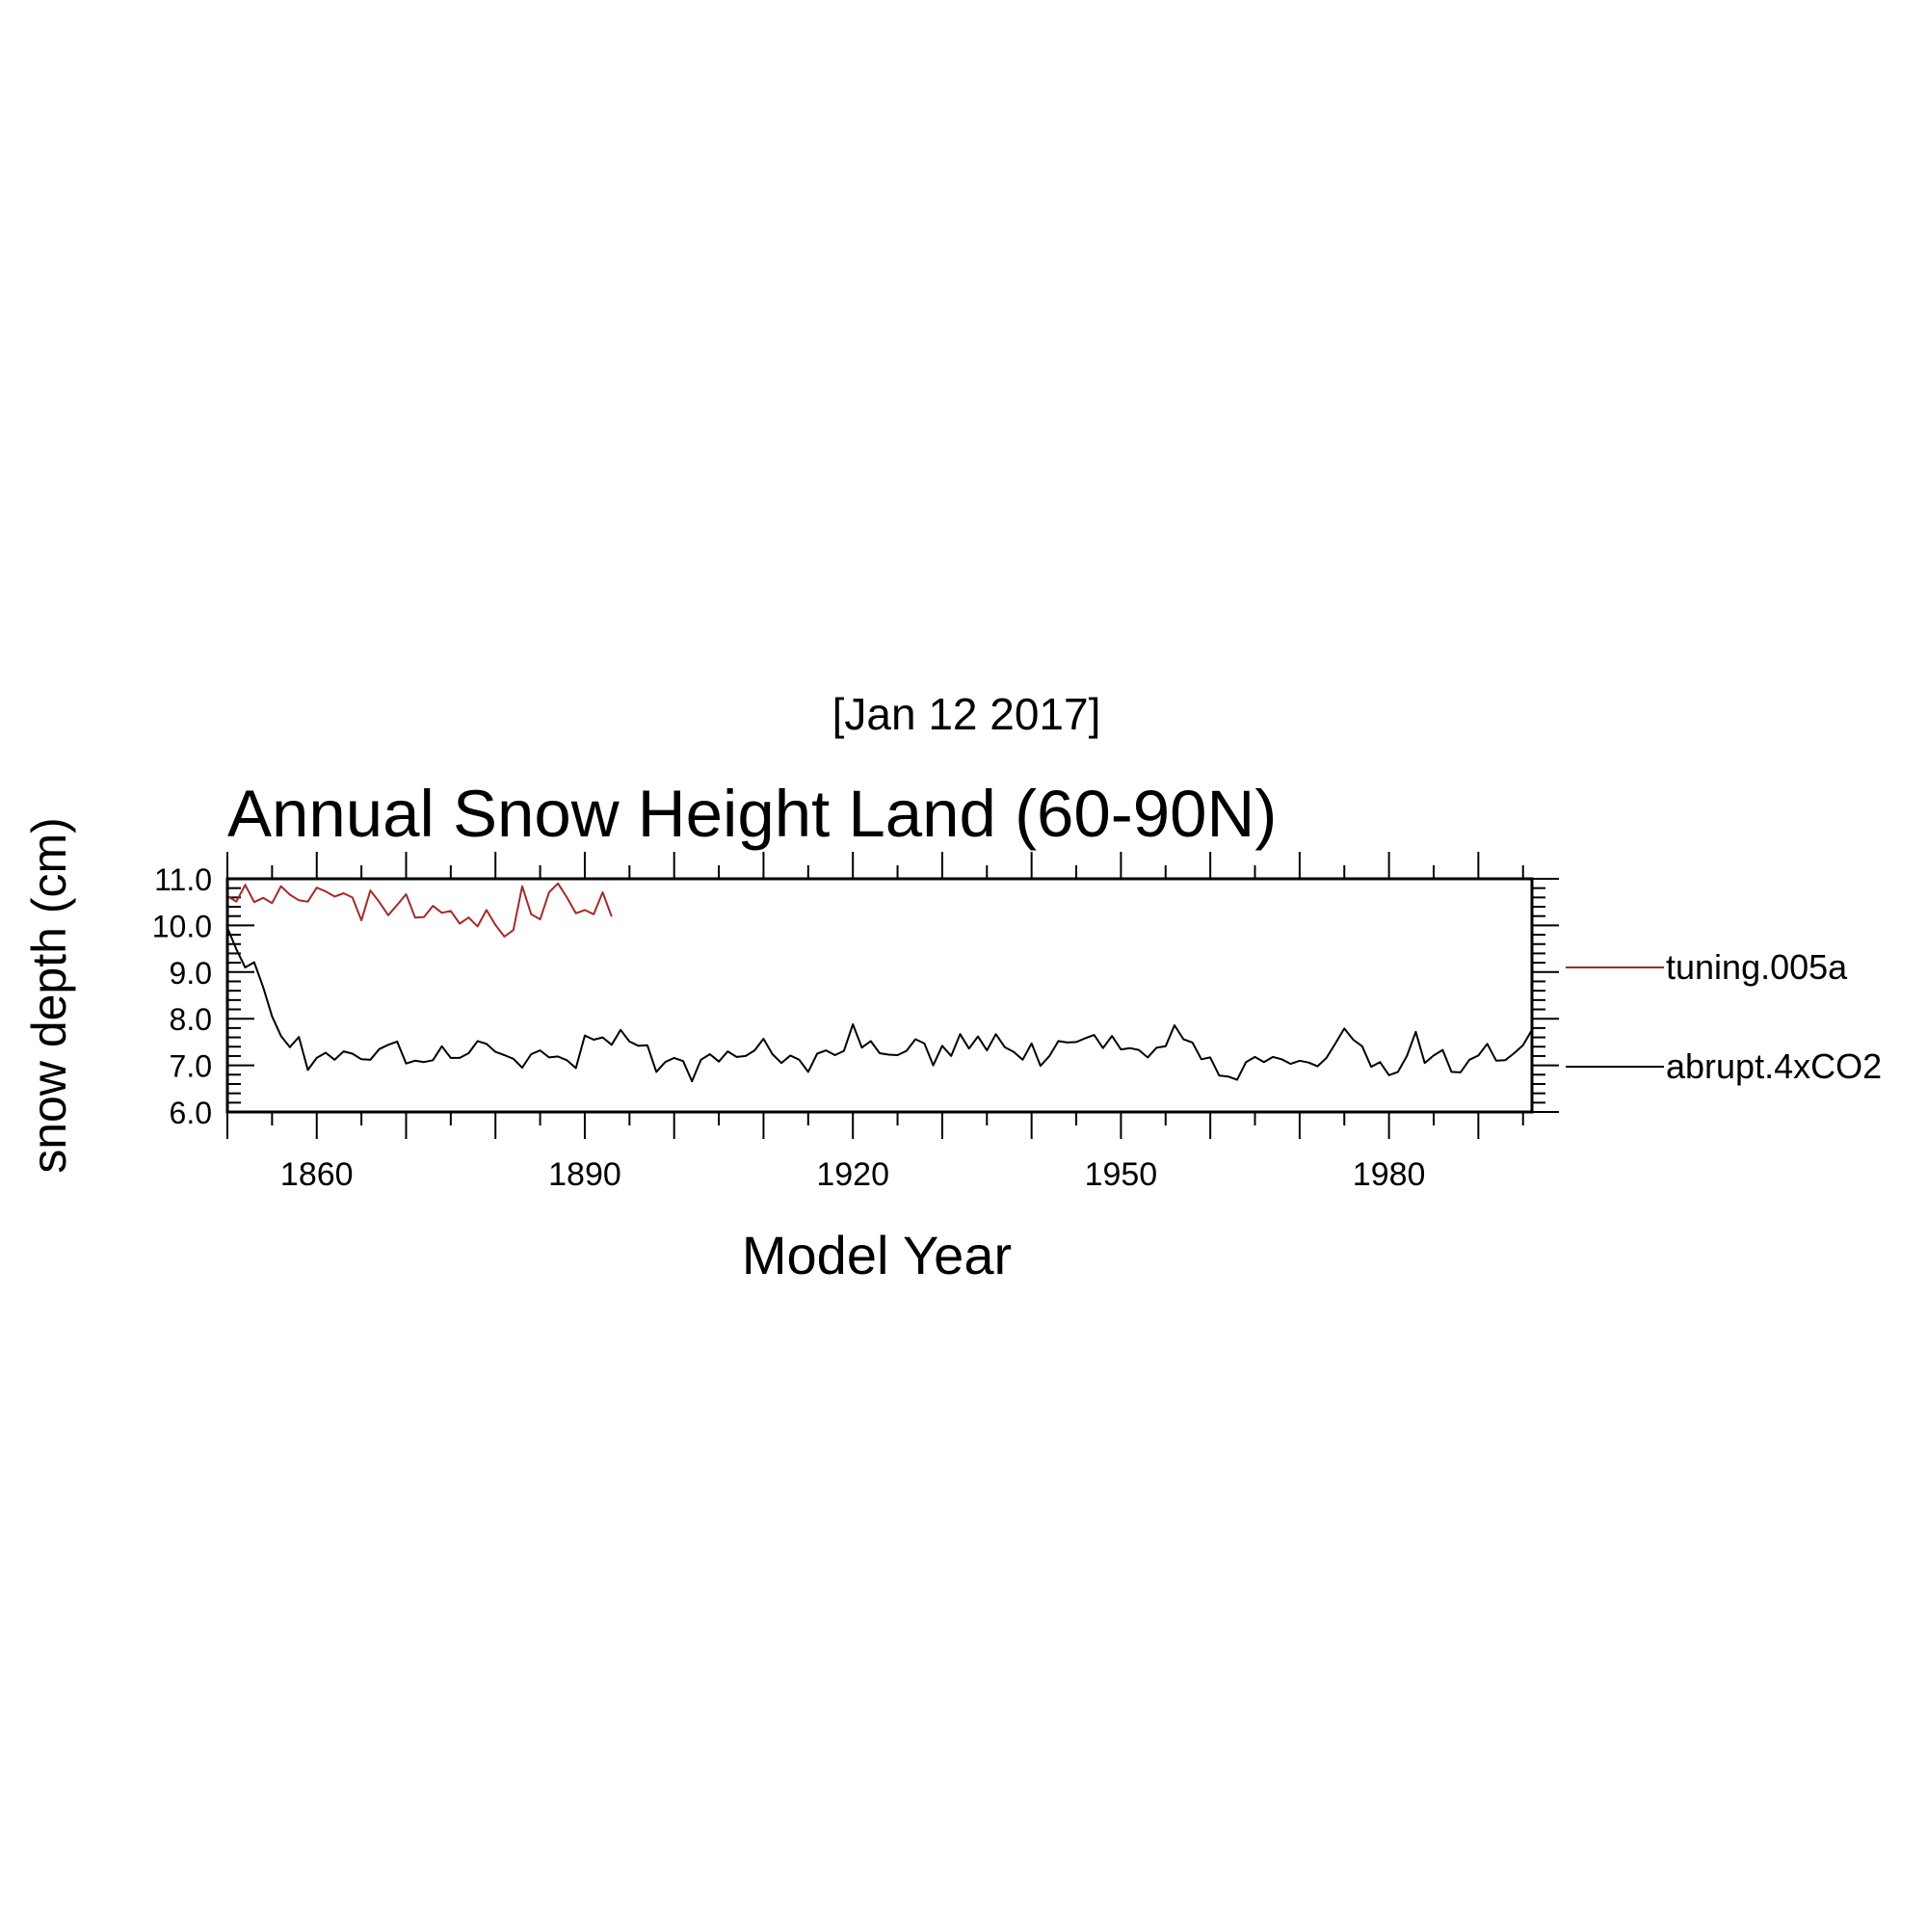 The height and width of the screenshot is (1932, 1927). I want to click on x-tick-label: 1860, so click(317, 1174).